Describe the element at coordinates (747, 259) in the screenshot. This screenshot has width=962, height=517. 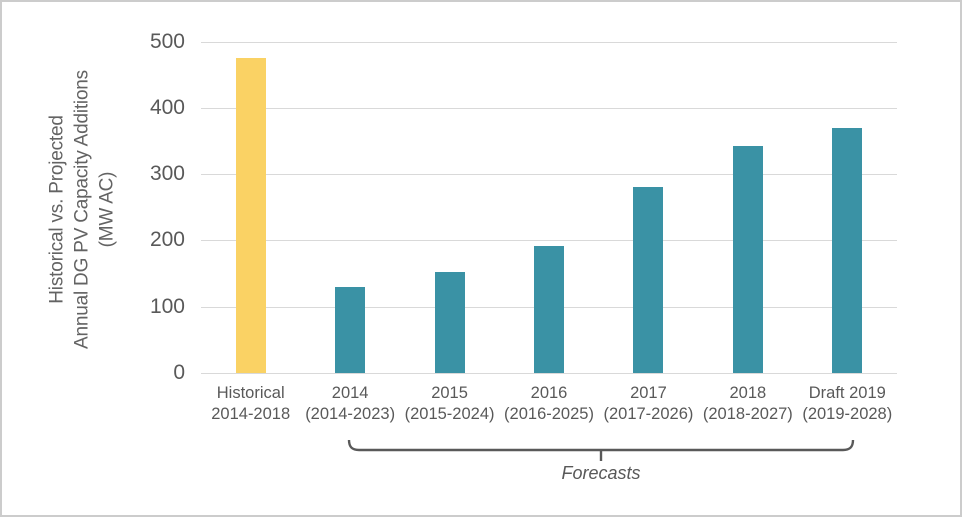
I see `bar-2018` at that location.